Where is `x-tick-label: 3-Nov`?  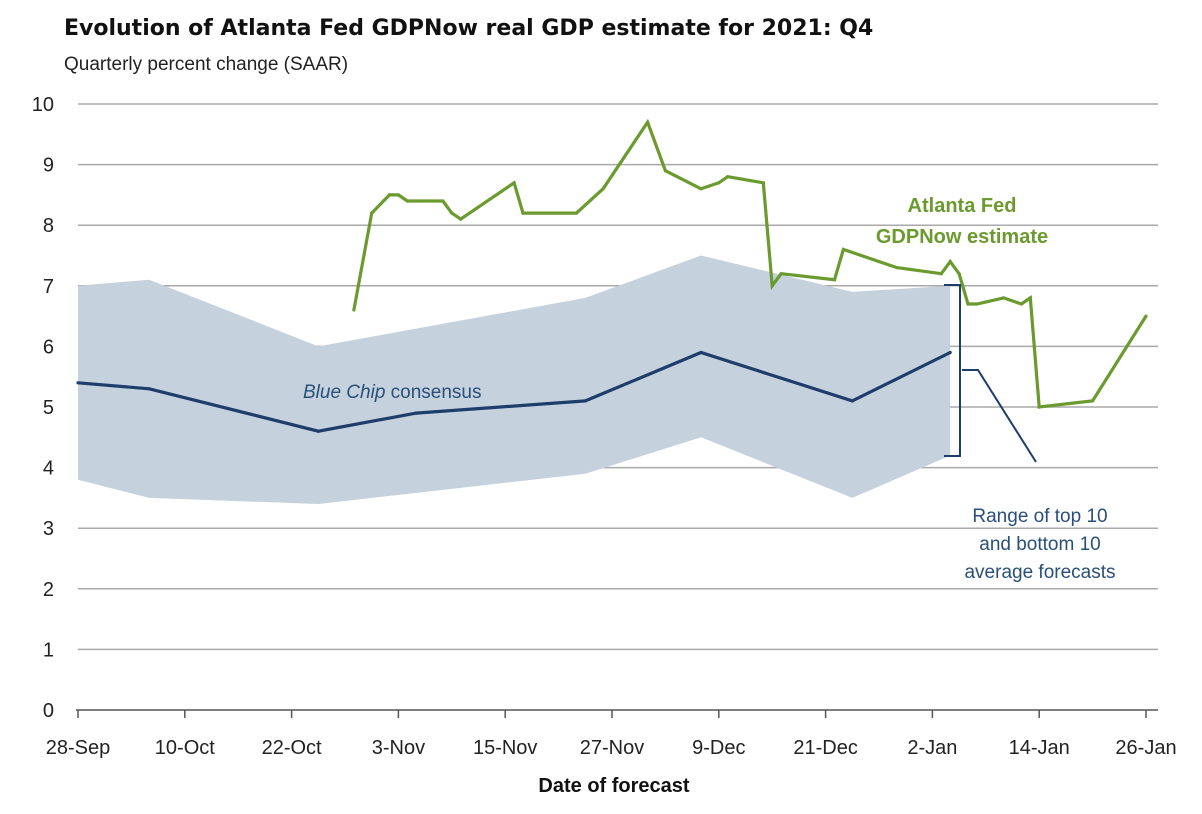 x-tick-label: 3-Nov is located at coordinates (398, 748).